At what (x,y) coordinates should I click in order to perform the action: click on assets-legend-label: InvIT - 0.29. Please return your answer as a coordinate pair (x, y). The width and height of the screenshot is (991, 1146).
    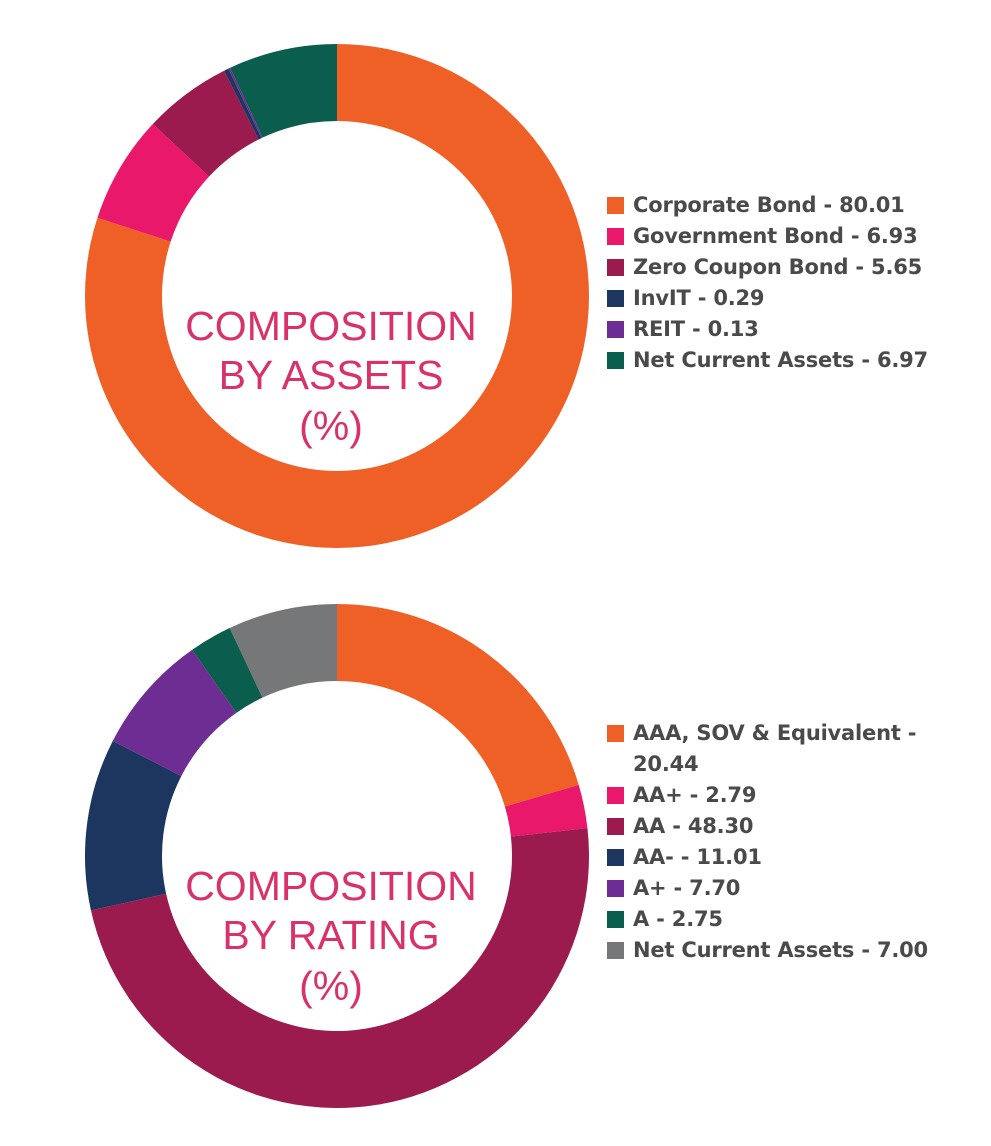
    Looking at the image, I should click on (699, 298).